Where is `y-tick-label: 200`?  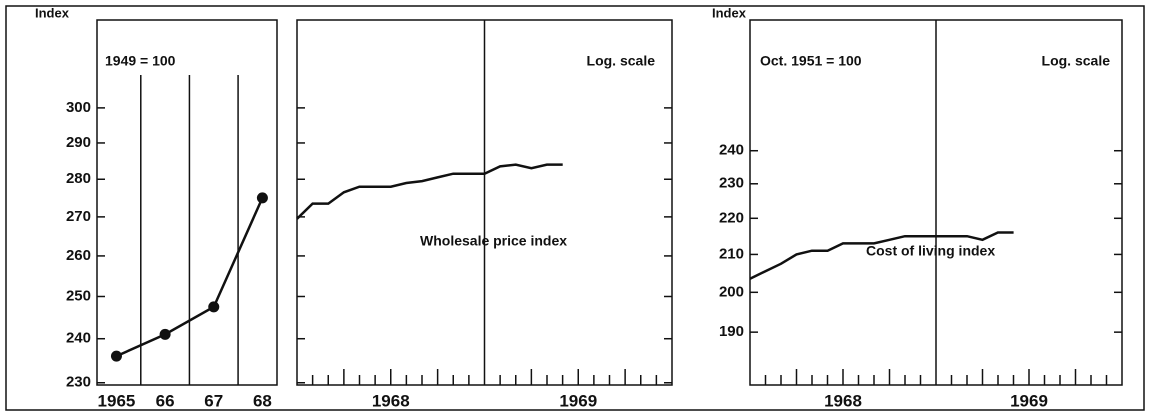
y-tick-label: 200 is located at coordinates (731, 291).